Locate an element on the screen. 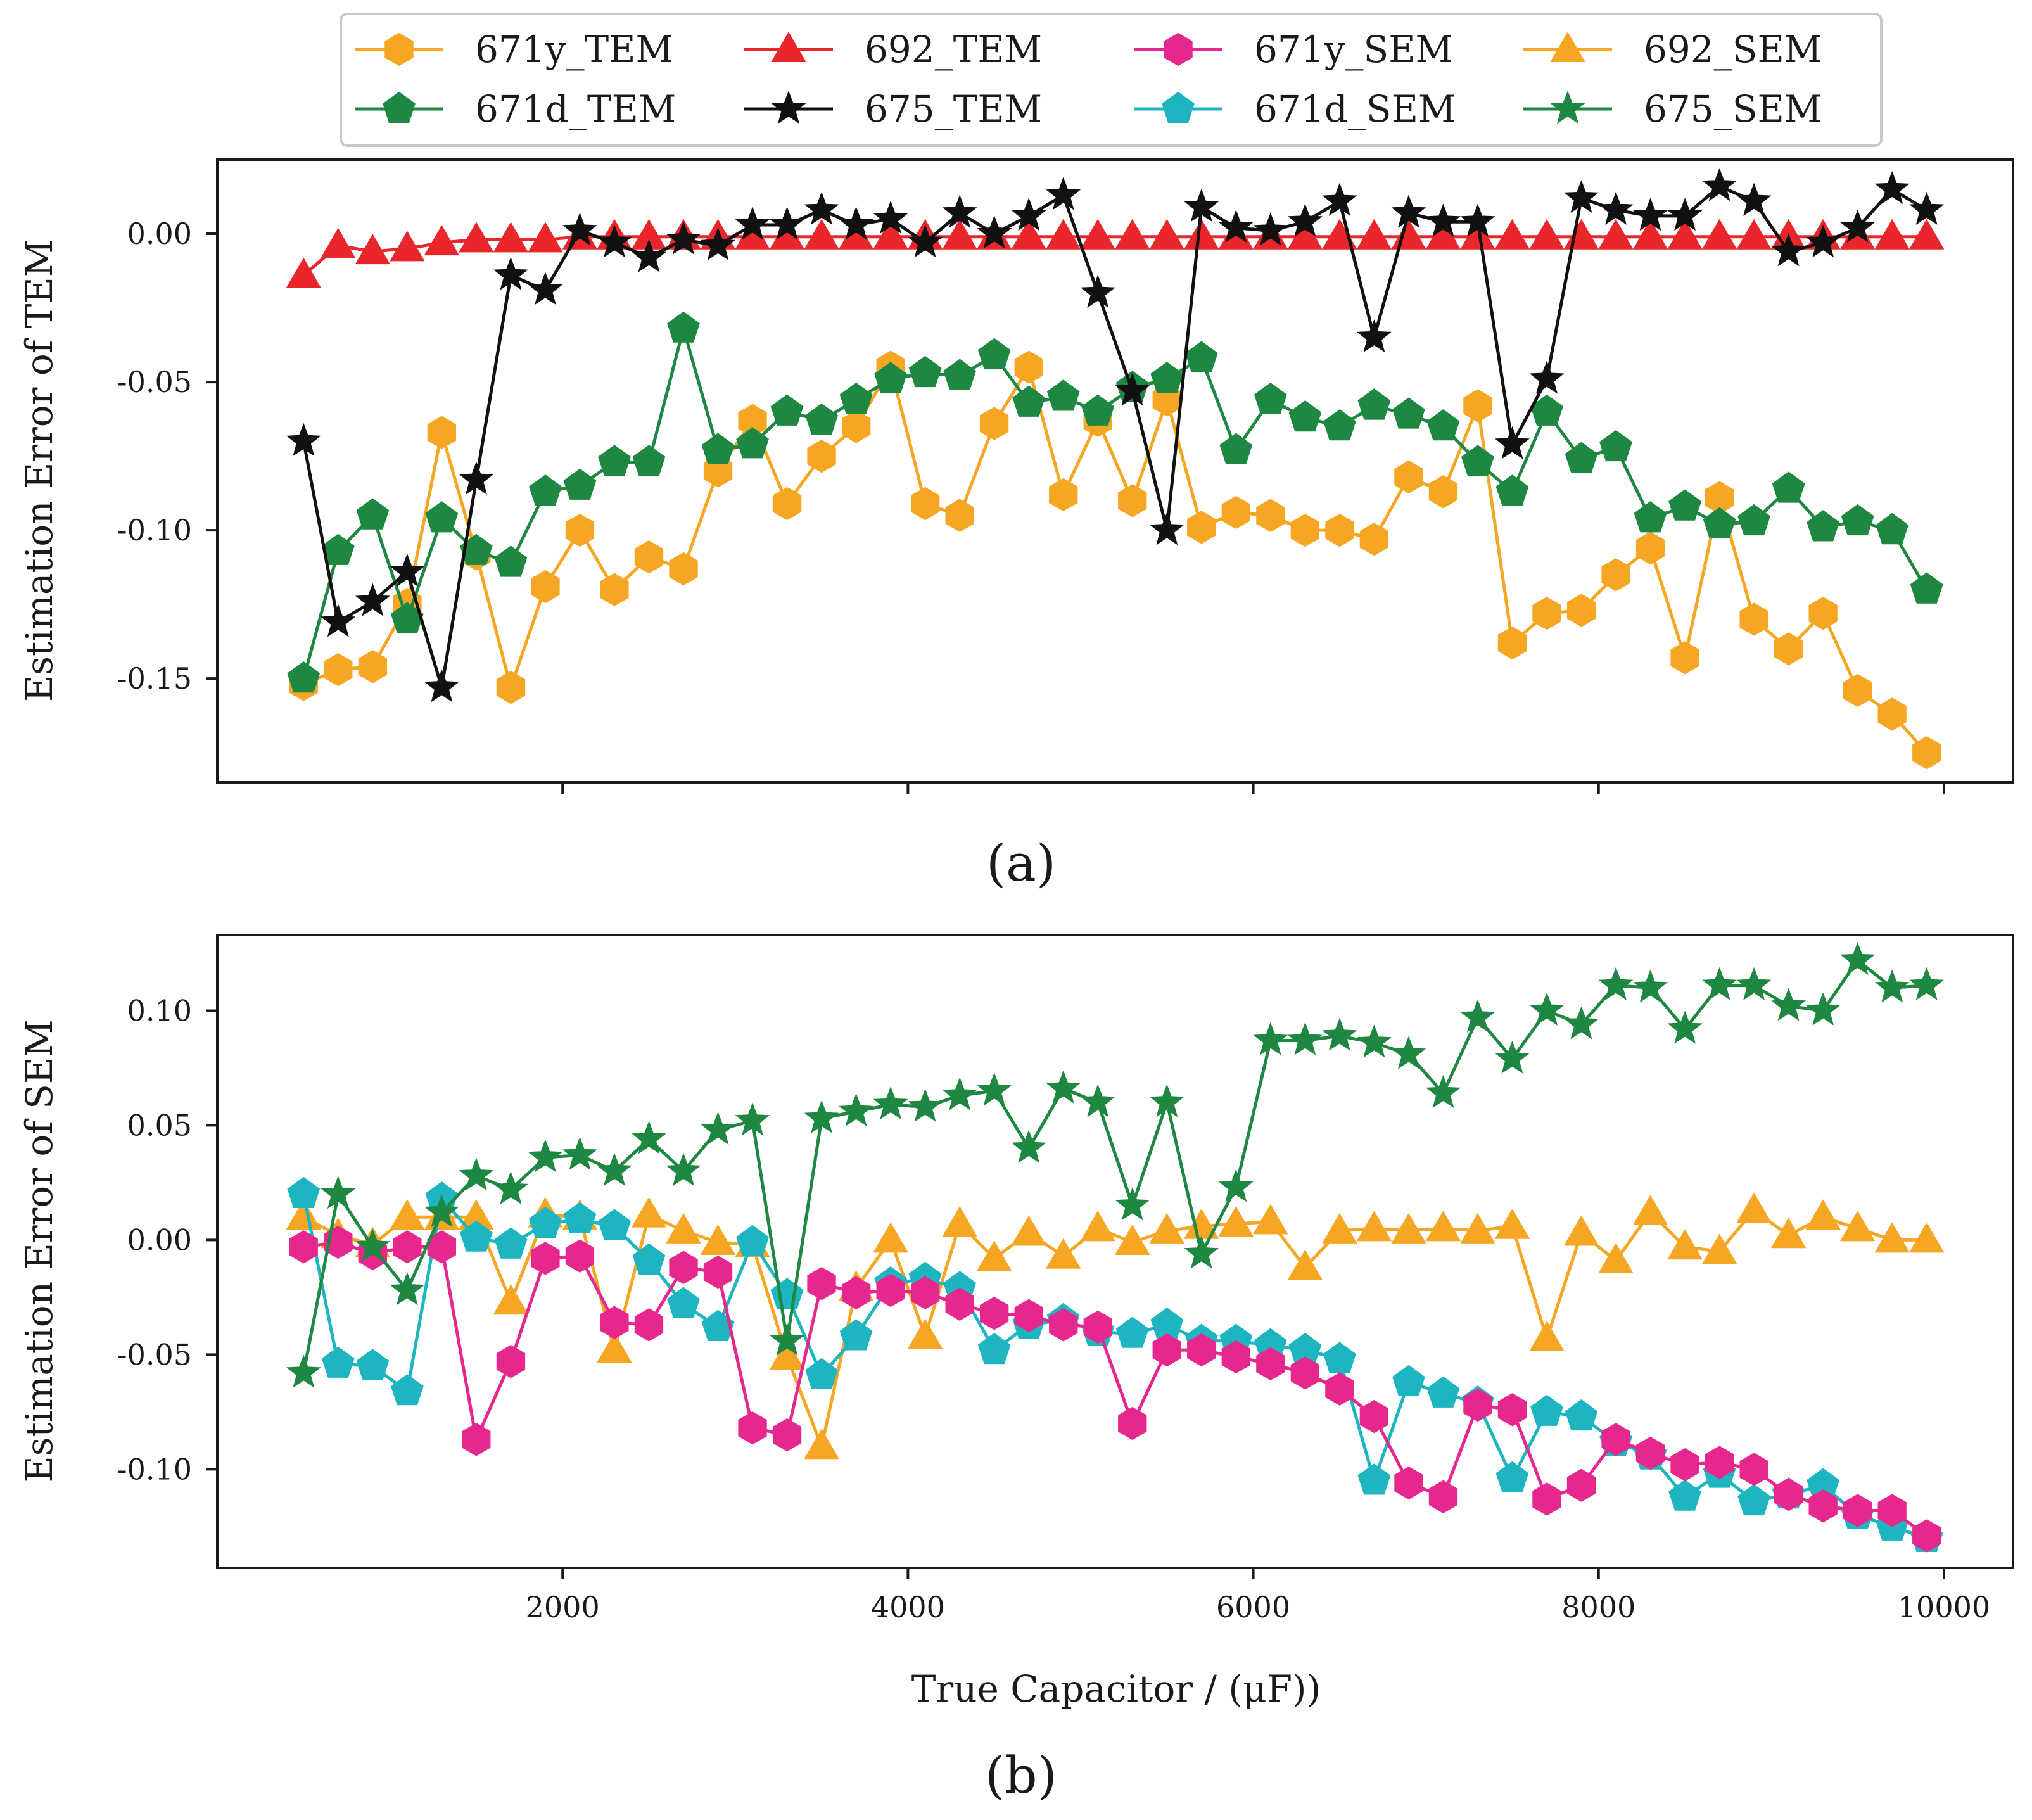  legend-marker-star is located at coordinates (1567, 107).